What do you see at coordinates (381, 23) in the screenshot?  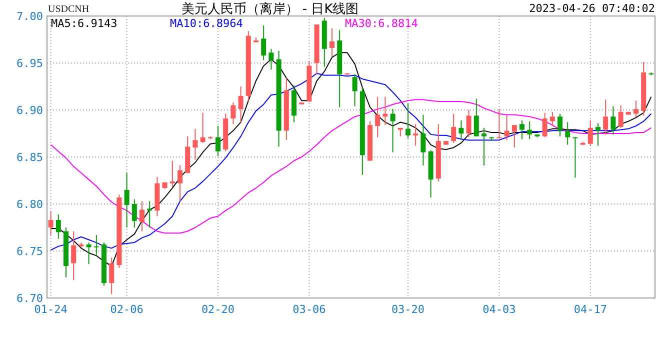 I see `text: MA30:6.8814` at bounding box center [381, 23].